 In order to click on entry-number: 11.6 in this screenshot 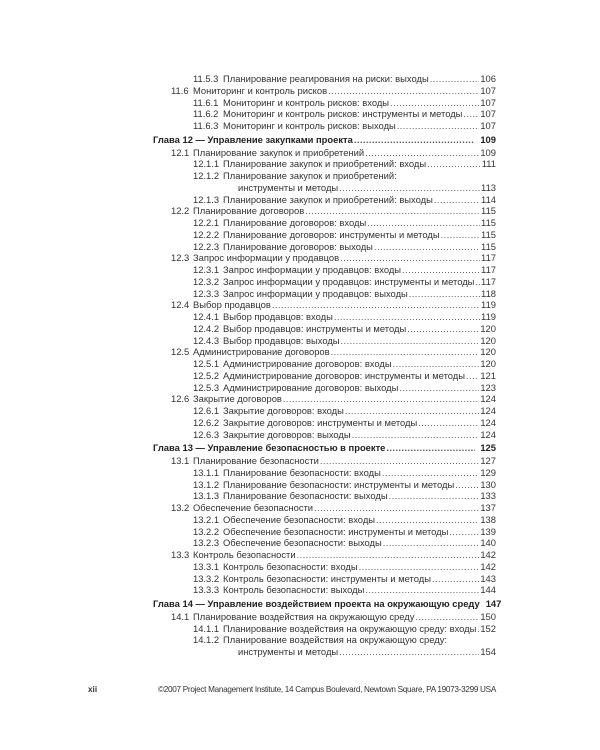, I will do `click(180, 90)`.